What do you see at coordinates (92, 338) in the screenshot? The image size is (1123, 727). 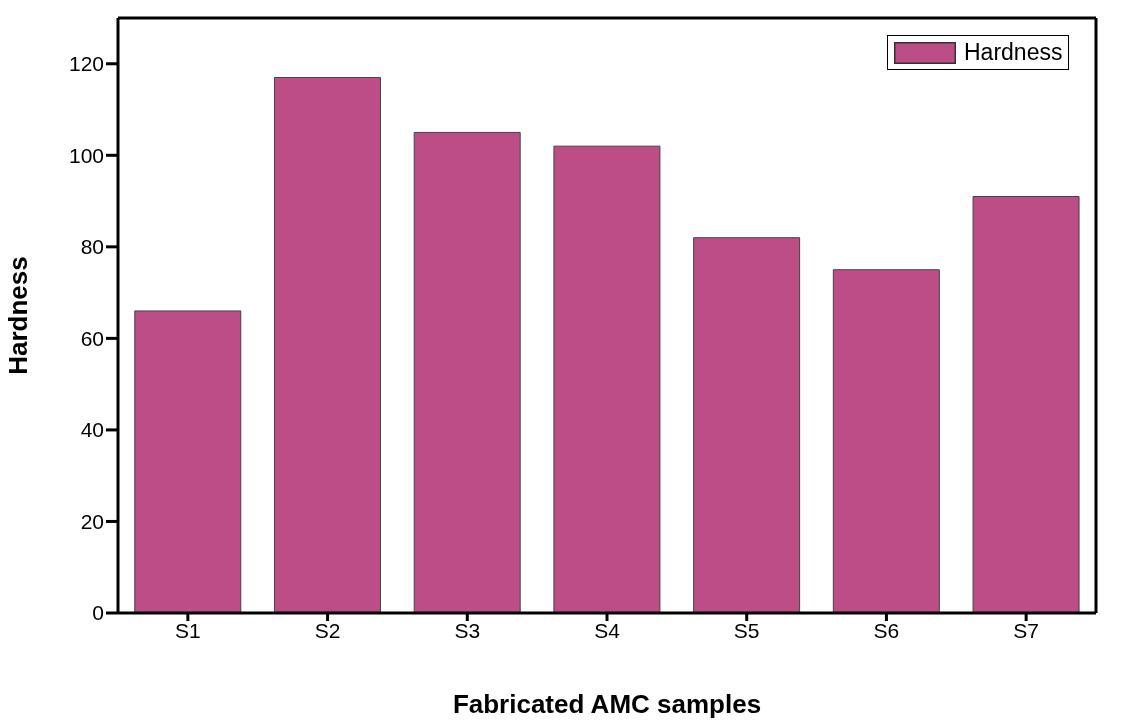 I see `y-tick-label: 60` at bounding box center [92, 338].